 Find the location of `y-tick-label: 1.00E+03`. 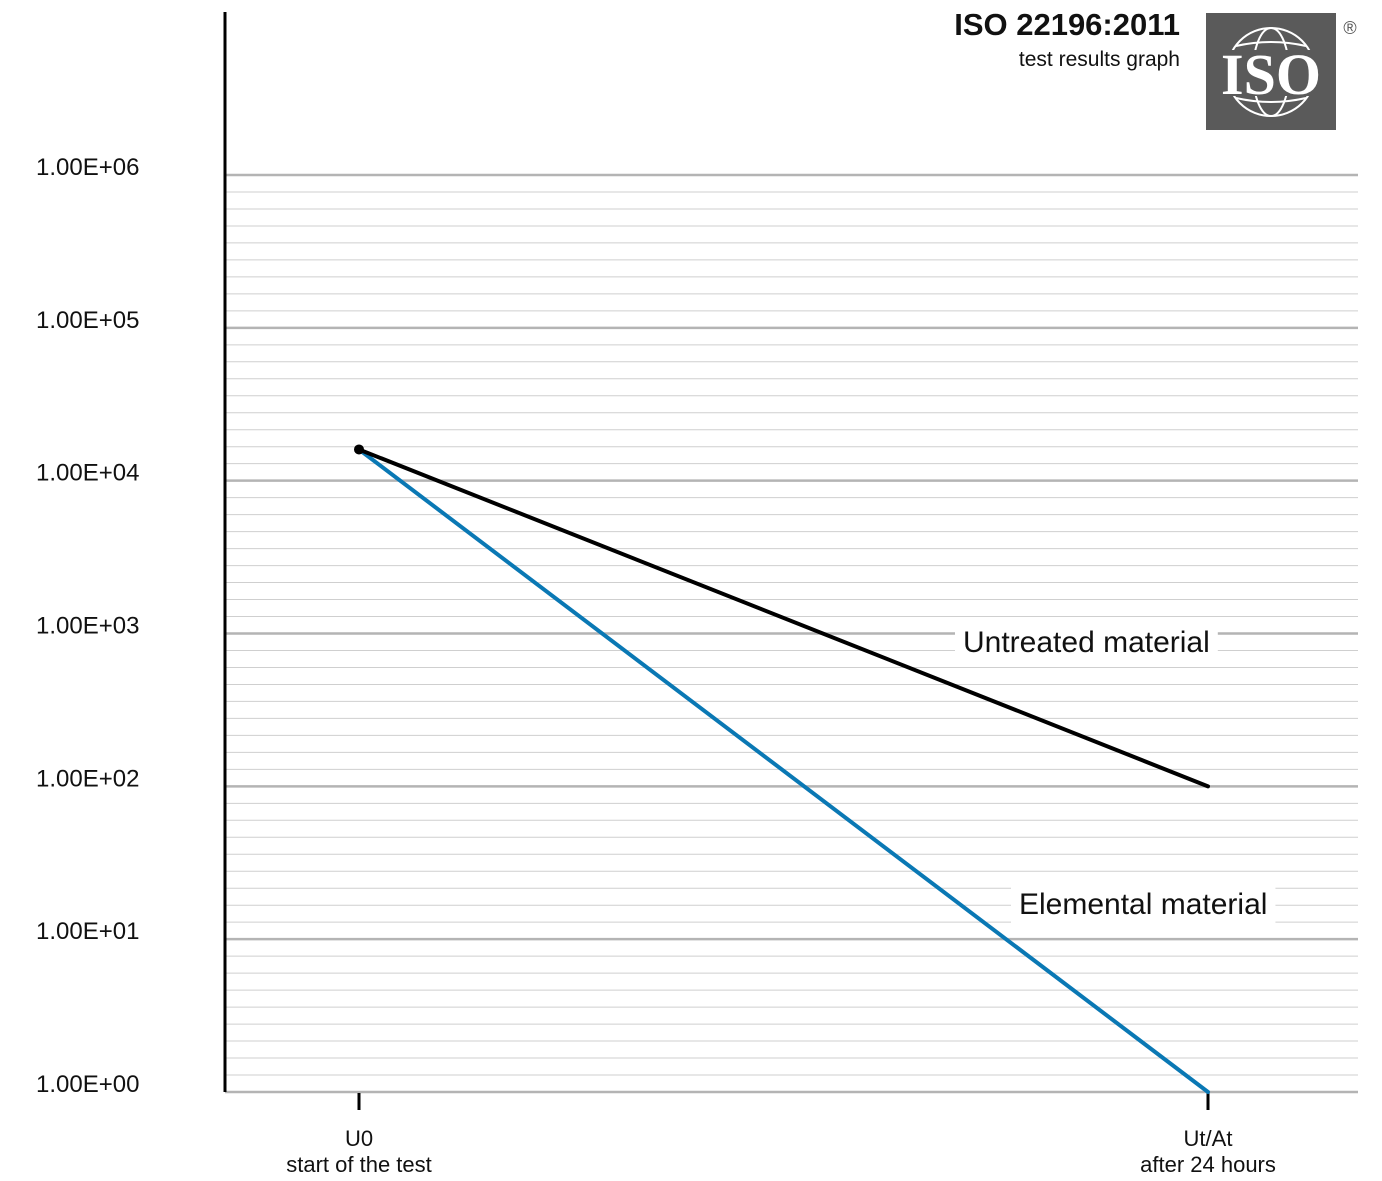

y-tick-label: 1.00E+03 is located at coordinates (87, 626).